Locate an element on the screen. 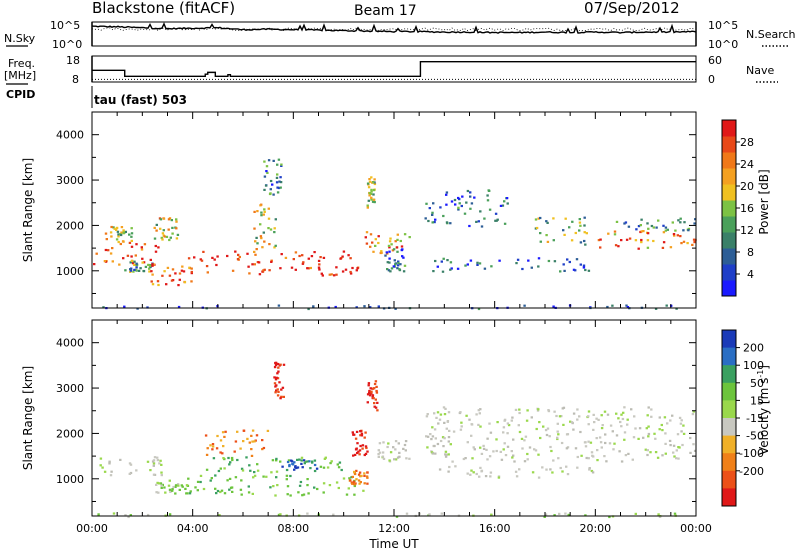 This screenshot has height=554, width=800. freq-tick-low: 8 is located at coordinates (75, 79).